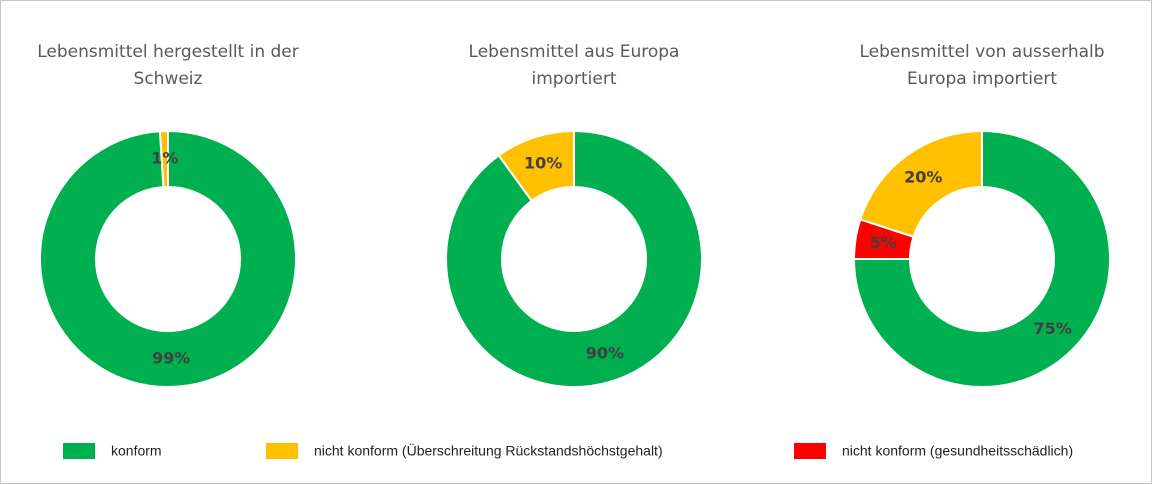  What do you see at coordinates (171, 357) in the screenshot?
I see `data-label: 99%` at bounding box center [171, 357].